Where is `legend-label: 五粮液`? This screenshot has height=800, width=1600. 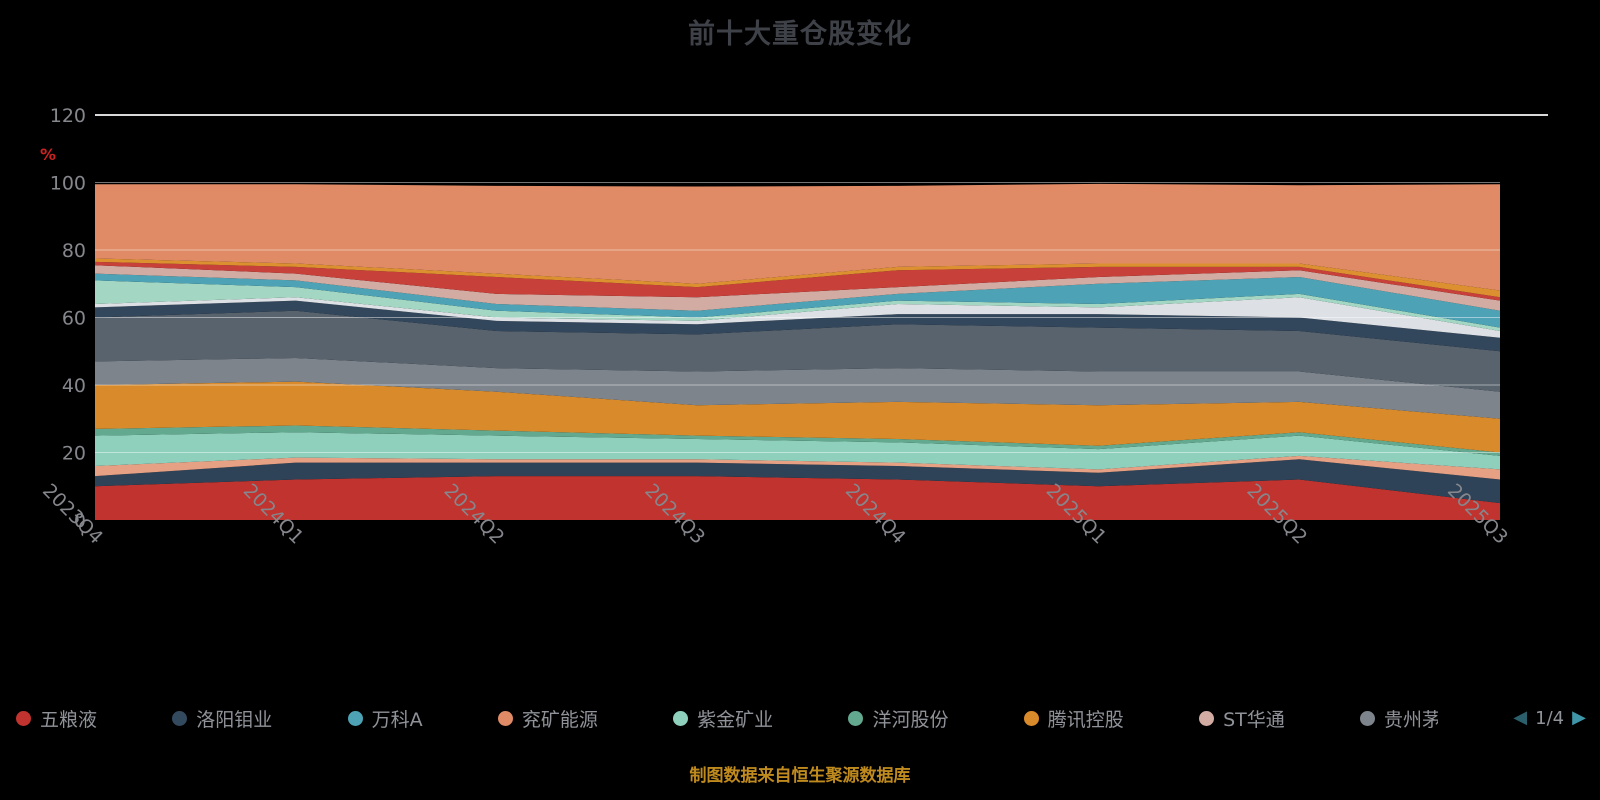
legend-label: 五粮液 is located at coordinates (69, 719).